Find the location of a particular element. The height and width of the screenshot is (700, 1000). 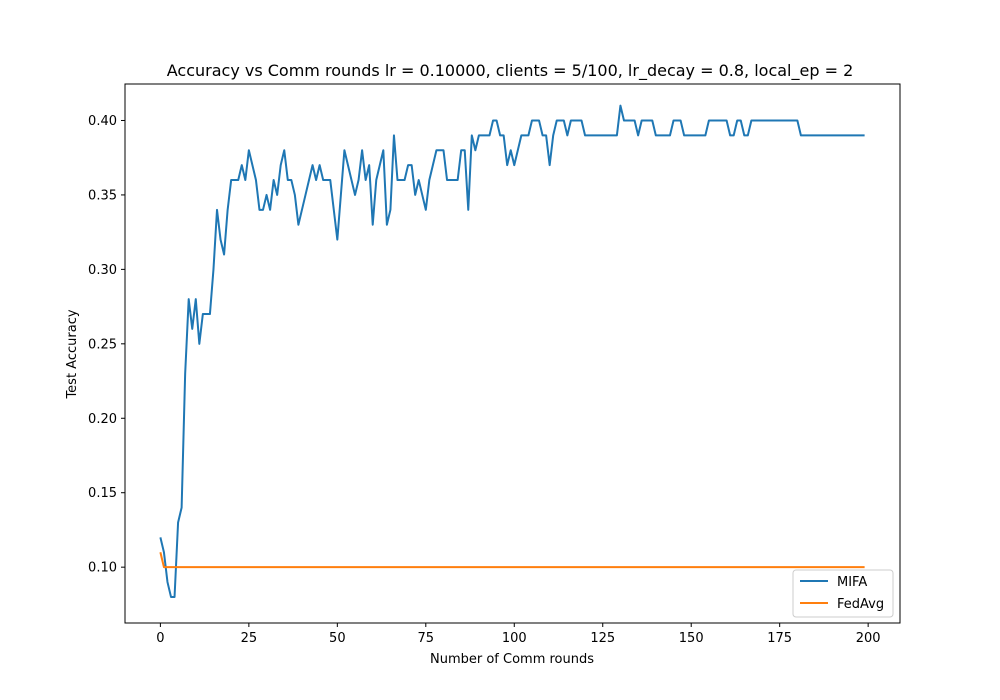

x-tick-label: 50 is located at coordinates (337, 638).